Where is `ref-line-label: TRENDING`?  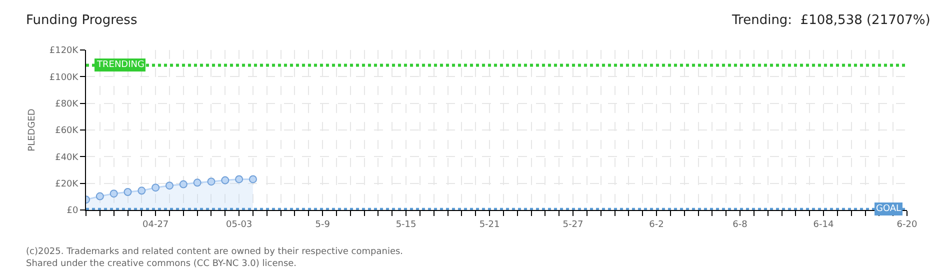 ref-line-label: TRENDING is located at coordinates (120, 65).